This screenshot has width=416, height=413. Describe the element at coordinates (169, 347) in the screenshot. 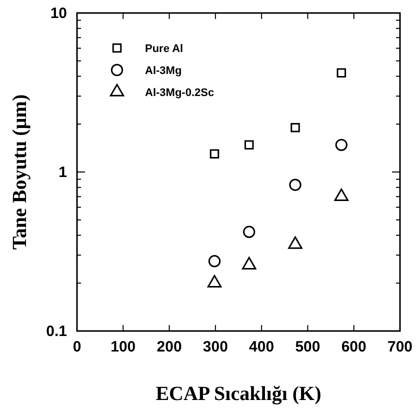

I see `x-tick-label: 200` at that location.